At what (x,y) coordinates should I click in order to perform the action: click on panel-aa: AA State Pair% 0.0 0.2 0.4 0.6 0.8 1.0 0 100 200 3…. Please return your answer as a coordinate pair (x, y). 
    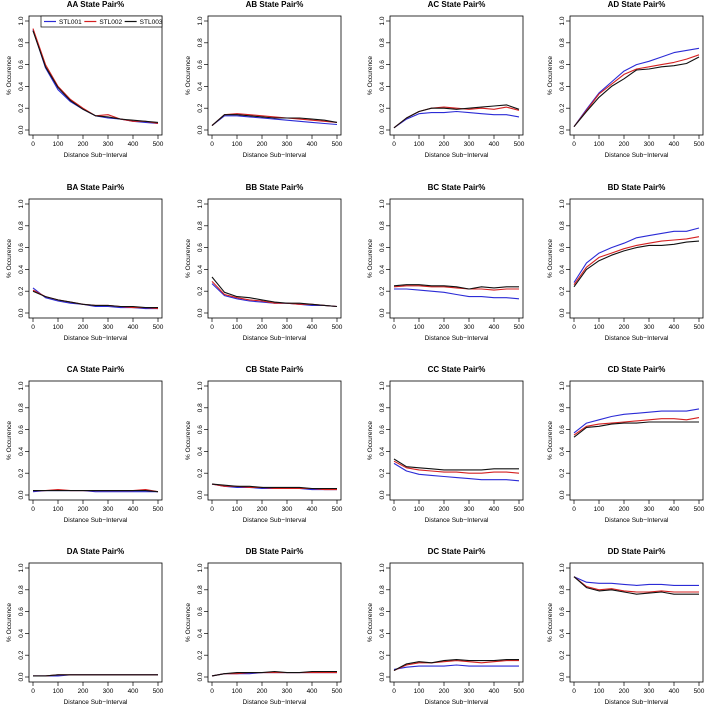
    Looking at the image, I should click on (85, 79).